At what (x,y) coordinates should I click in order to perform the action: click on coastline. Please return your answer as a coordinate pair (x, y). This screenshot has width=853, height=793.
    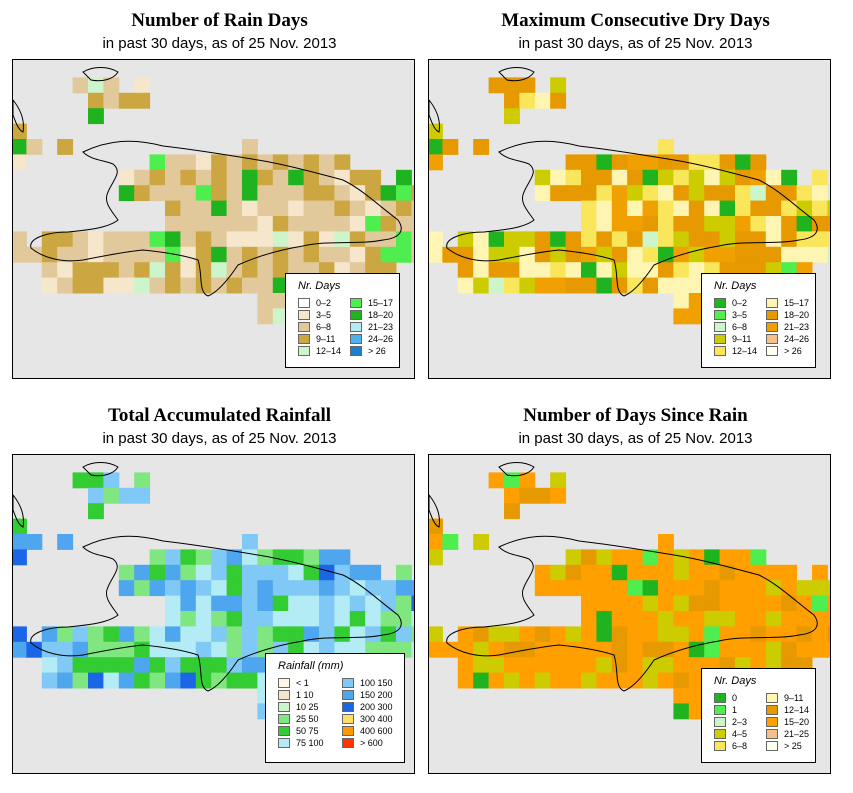
    Looking at the image, I should click on (632, 218).